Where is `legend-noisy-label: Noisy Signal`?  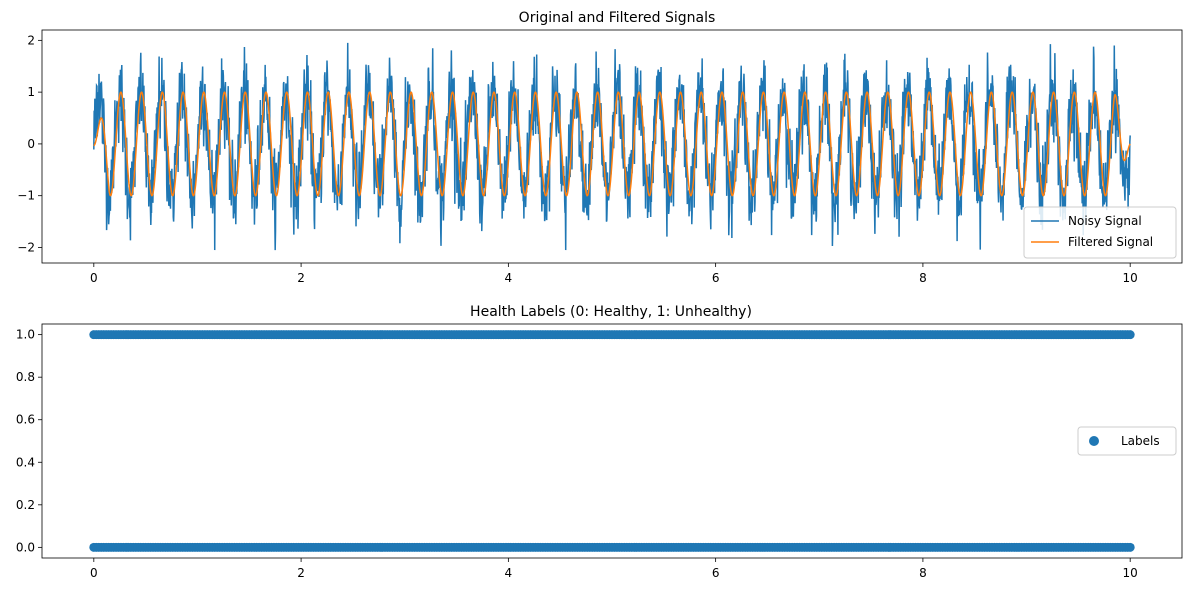
legend-noisy-label: Noisy Signal is located at coordinates (1105, 221).